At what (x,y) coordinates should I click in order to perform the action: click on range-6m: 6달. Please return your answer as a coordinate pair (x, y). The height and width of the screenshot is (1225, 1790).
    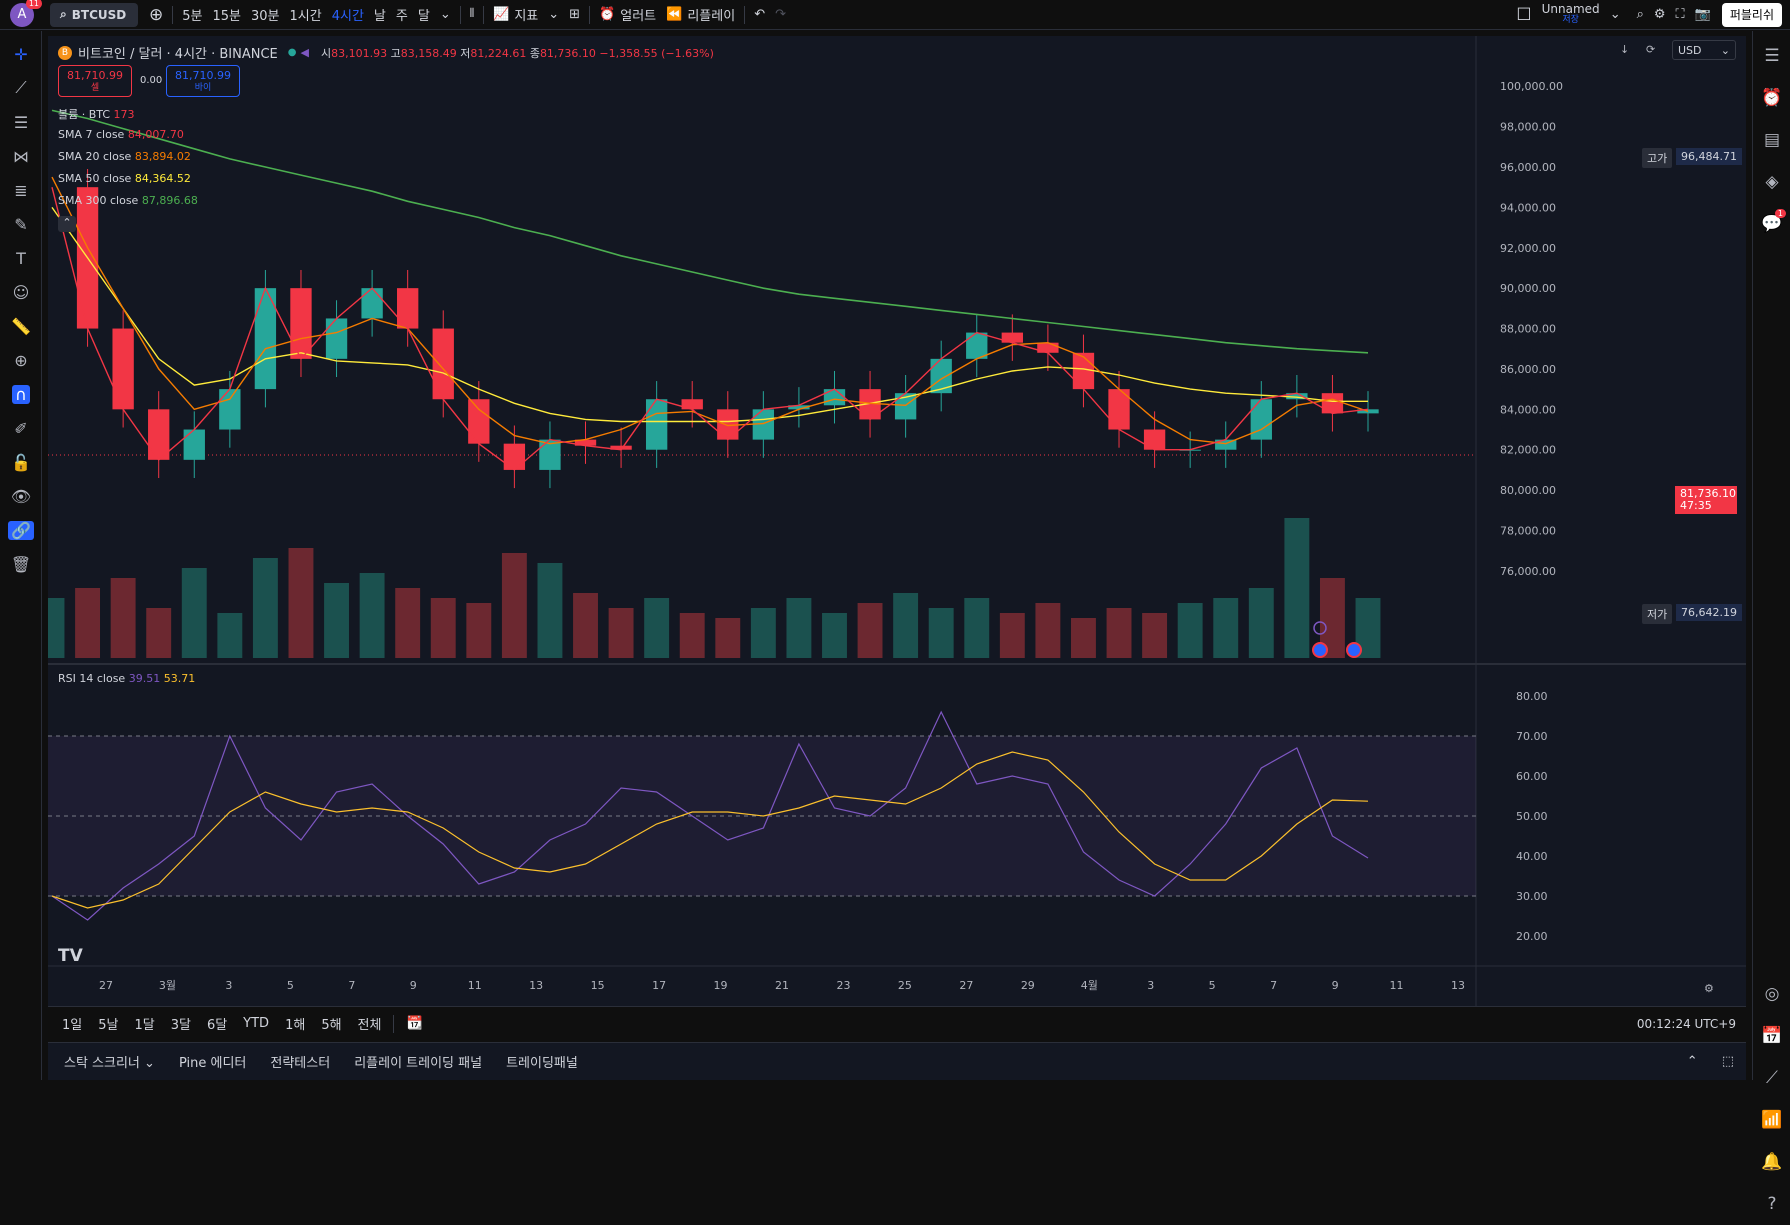
    Looking at the image, I should click on (217, 1025).